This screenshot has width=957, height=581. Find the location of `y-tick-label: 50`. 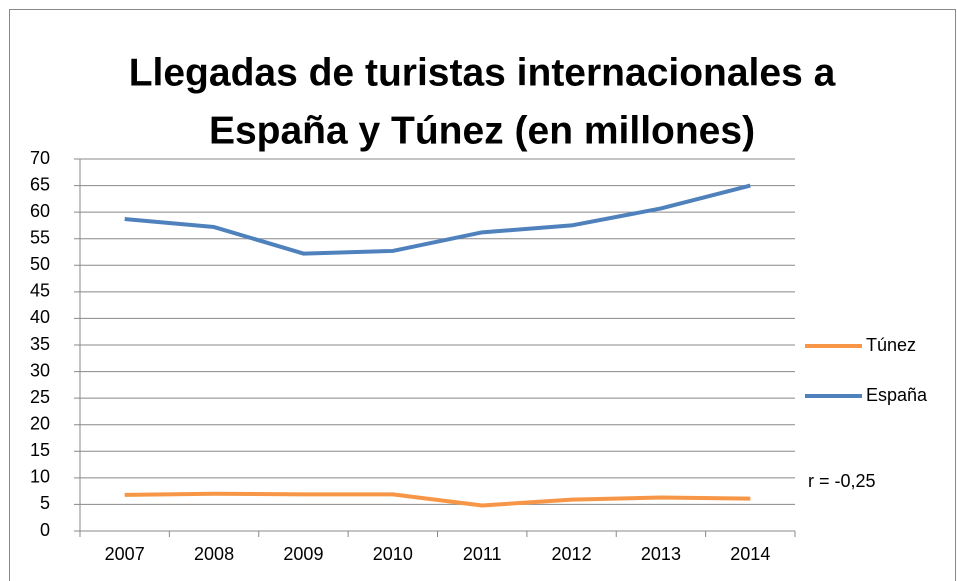

y-tick-label: 50 is located at coordinates (40, 264).